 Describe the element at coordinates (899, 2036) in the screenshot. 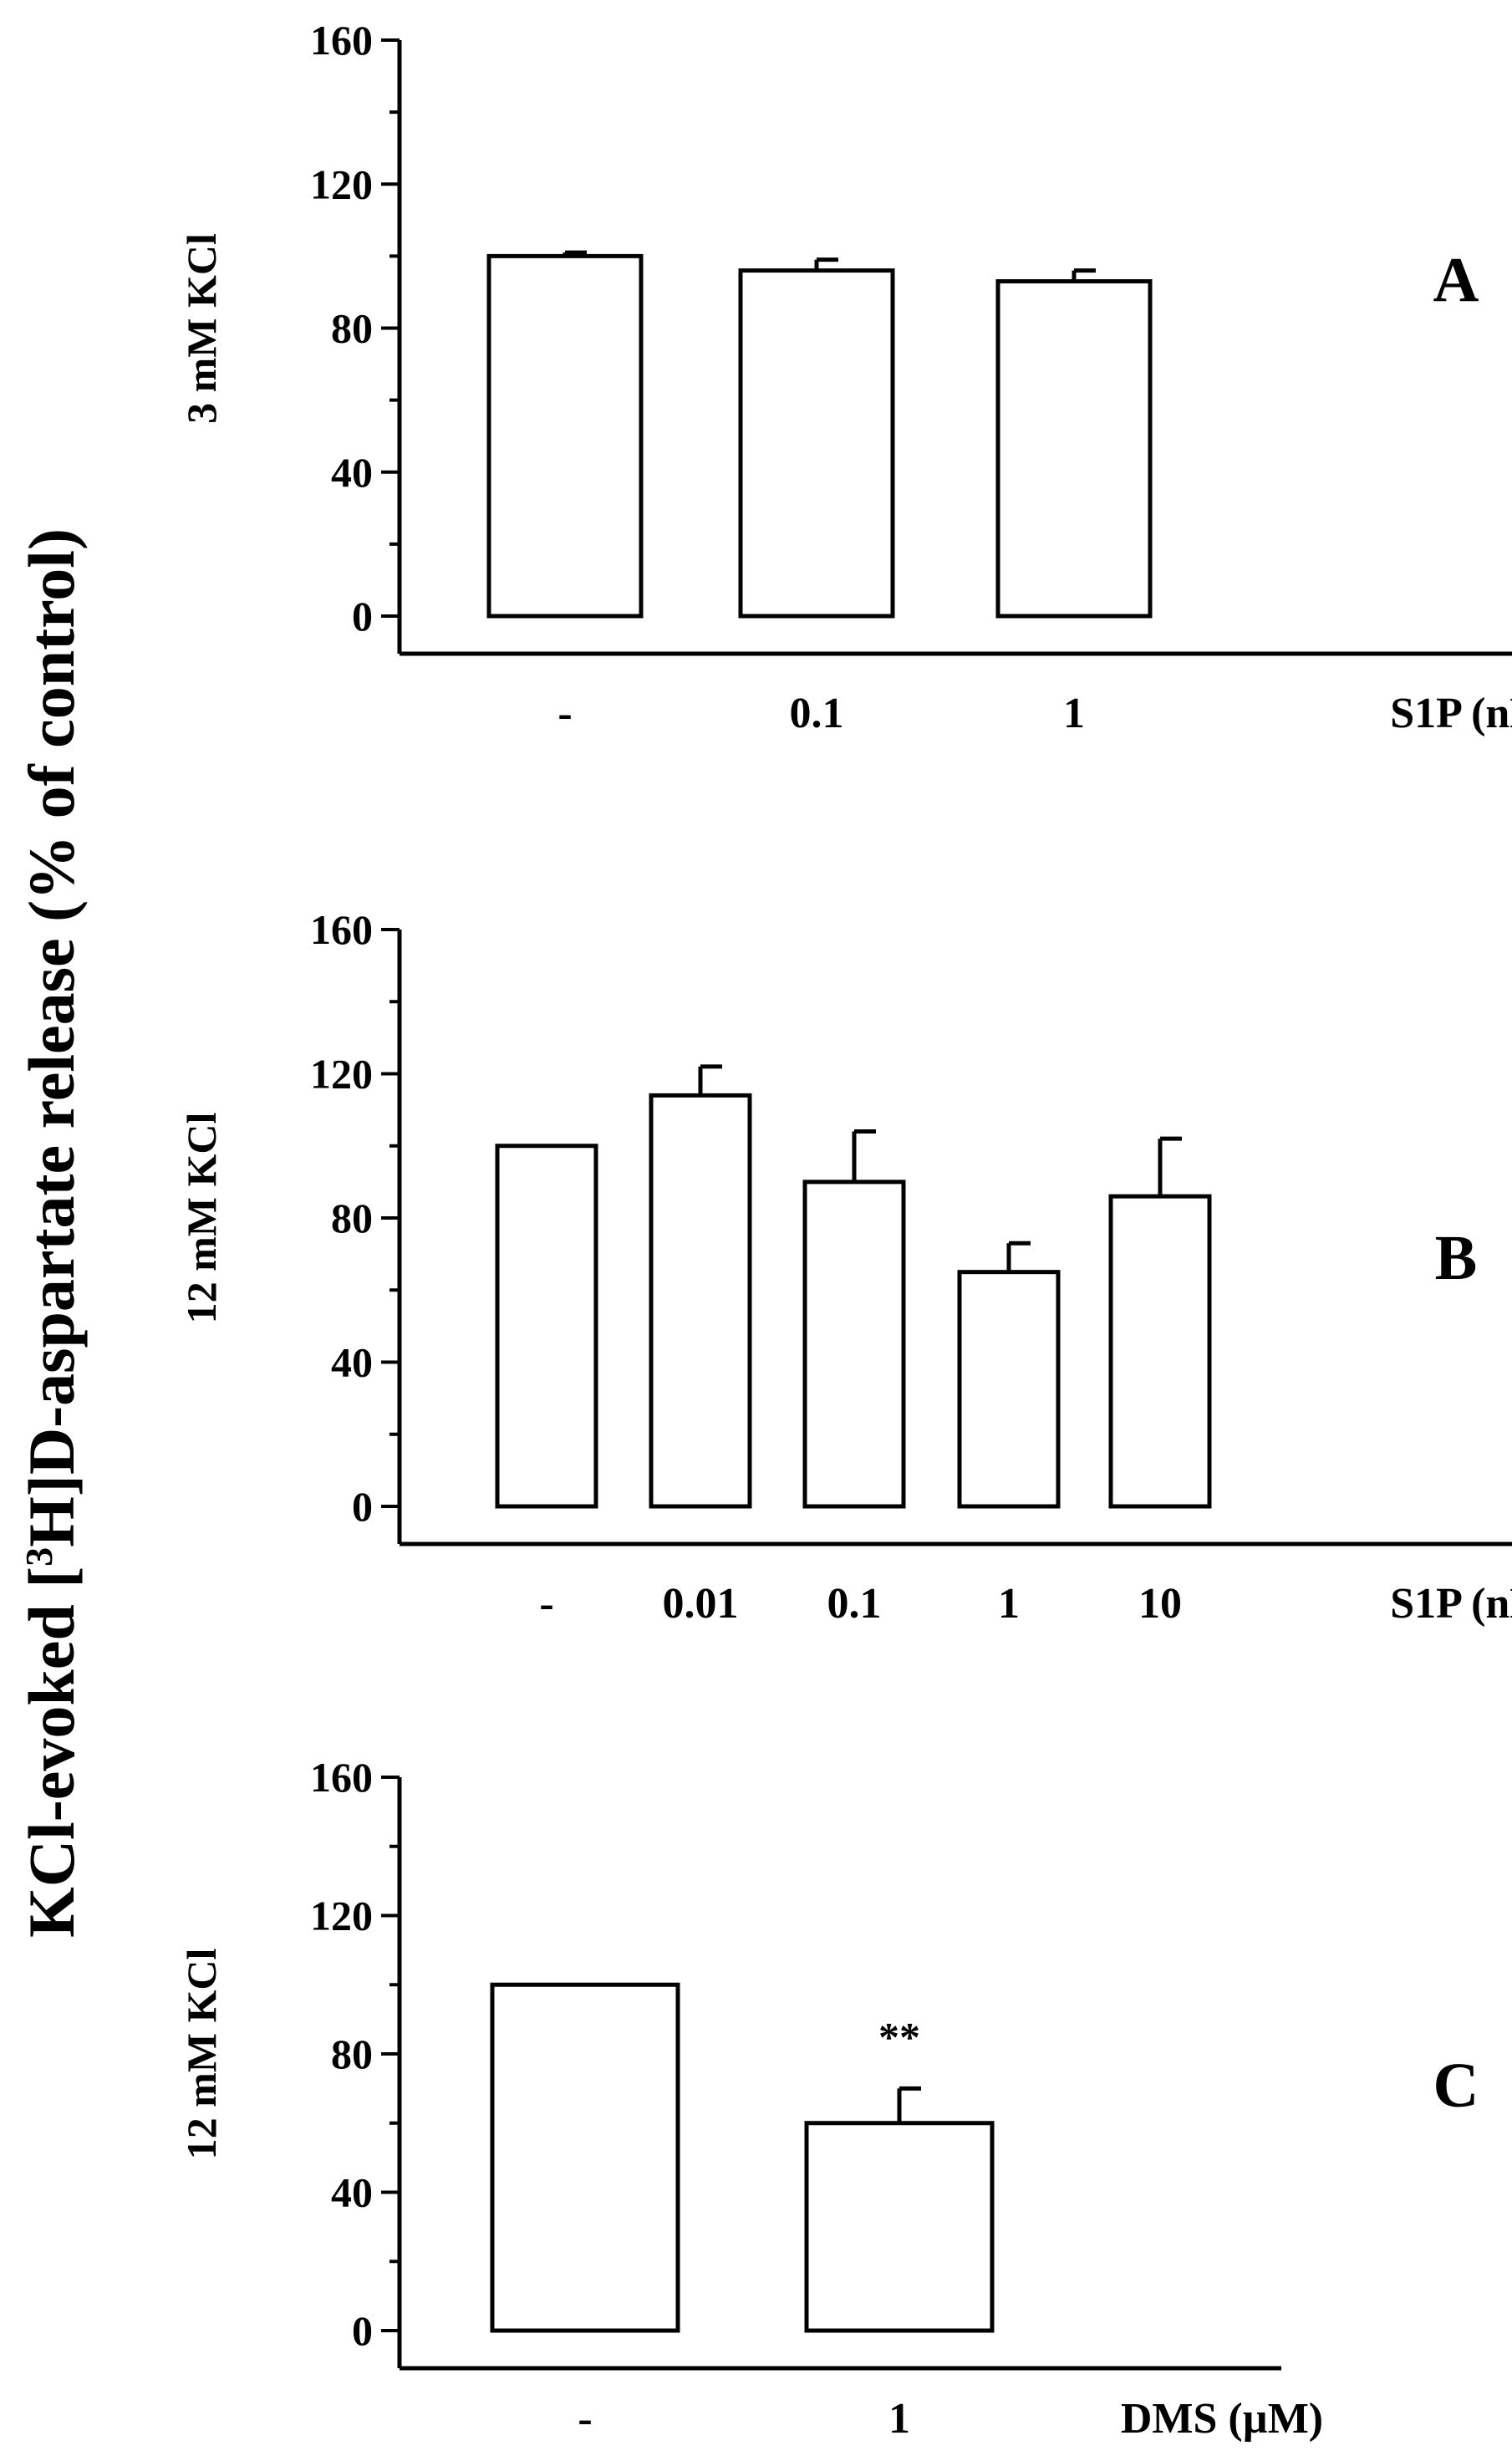

I see `significance-marker: **` at that location.